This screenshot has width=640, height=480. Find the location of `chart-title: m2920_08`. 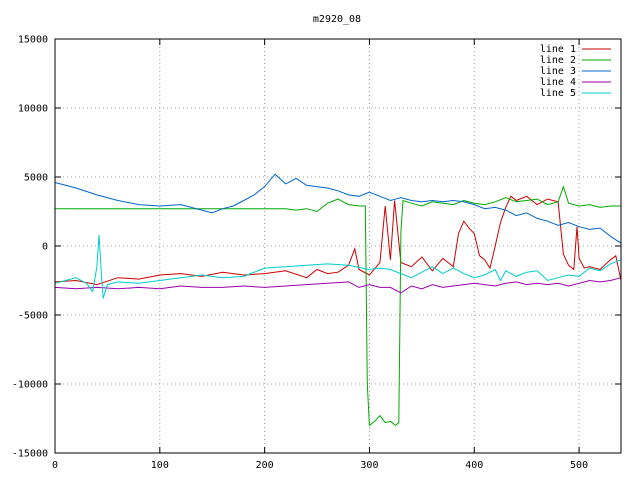

chart-title: m2920_08 is located at coordinates (337, 19).